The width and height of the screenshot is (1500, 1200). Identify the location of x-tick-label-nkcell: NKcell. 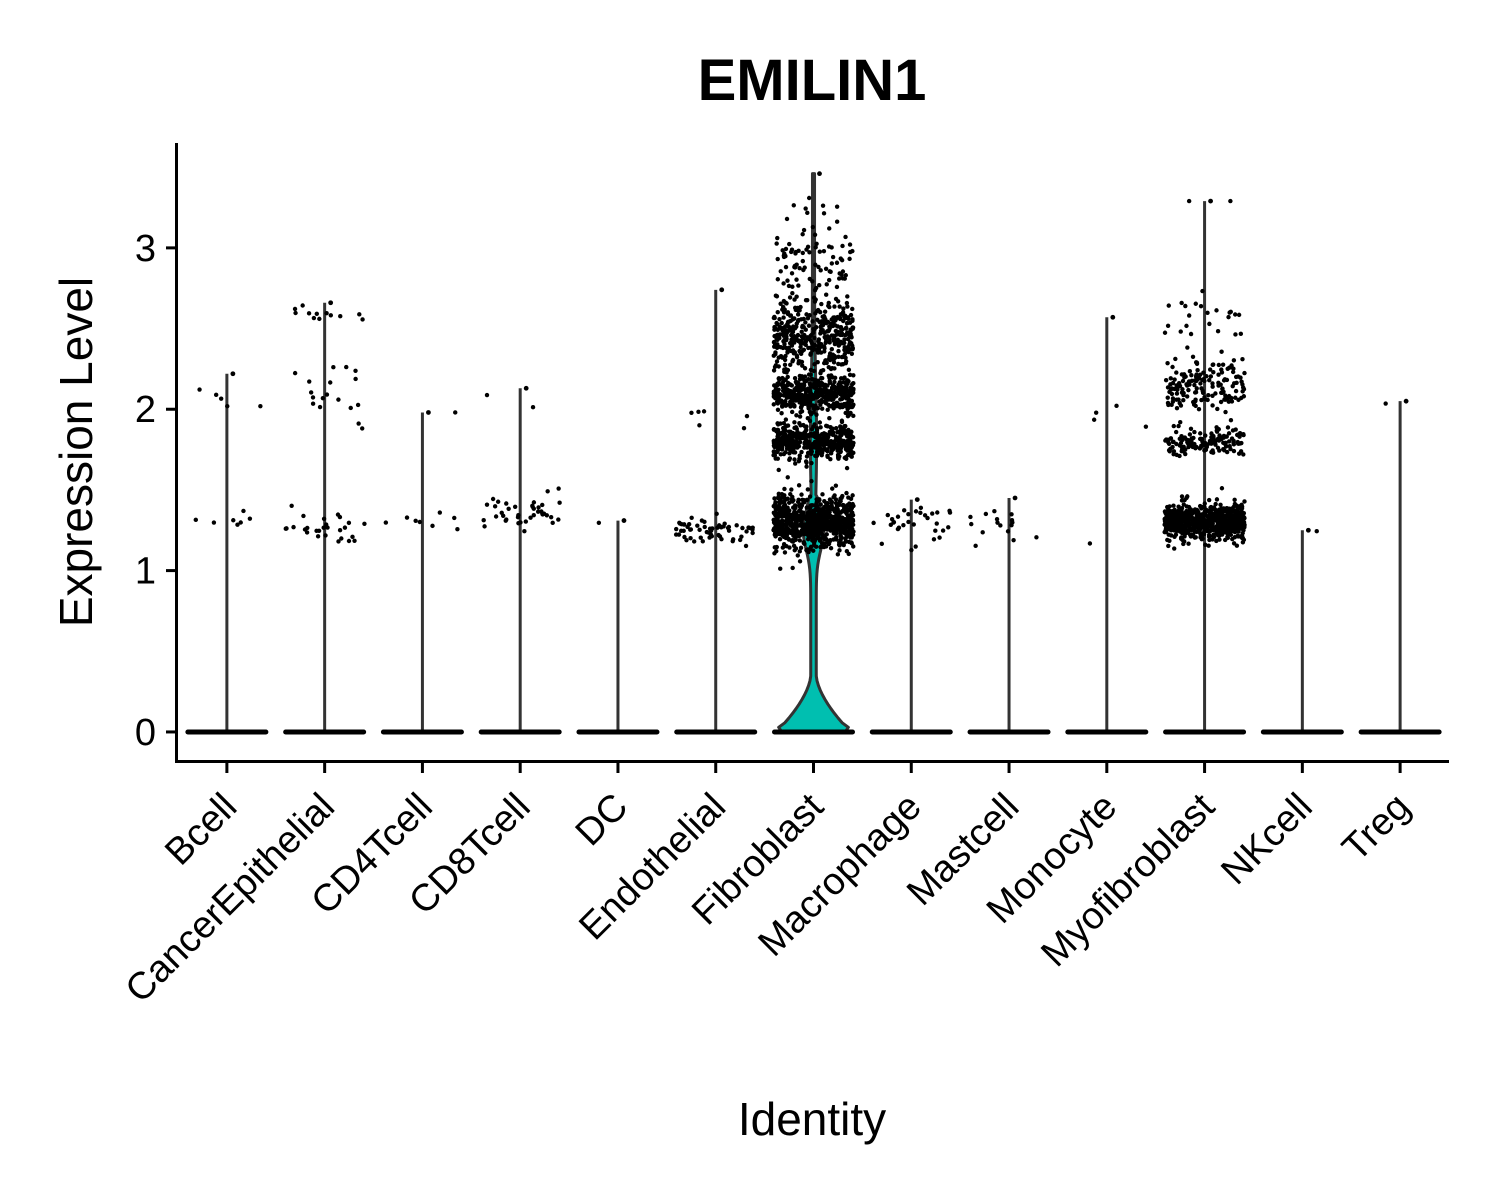
(1266, 839).